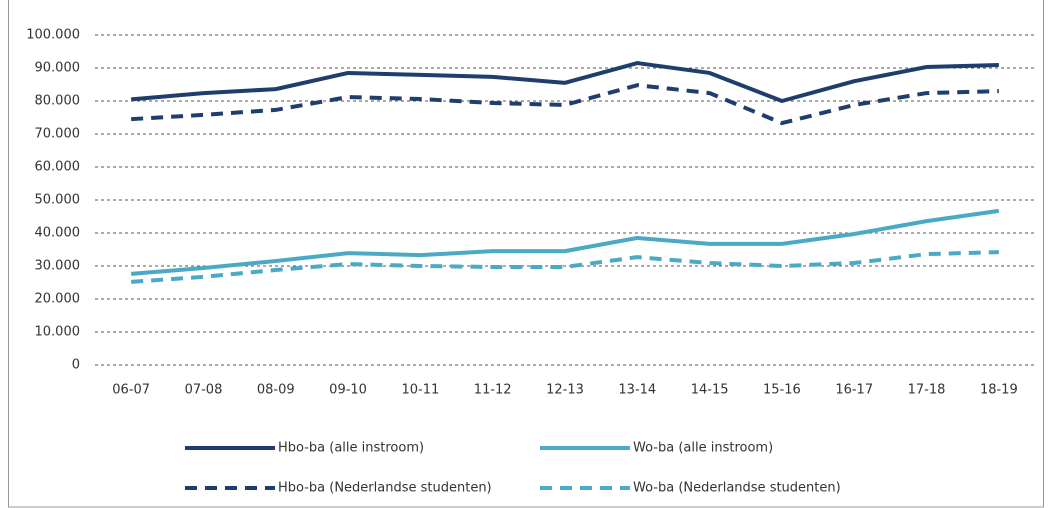  Describe the element at coordinates (58, 332) in the screenshot. I see `y-tick-label: 10.000` at that location.